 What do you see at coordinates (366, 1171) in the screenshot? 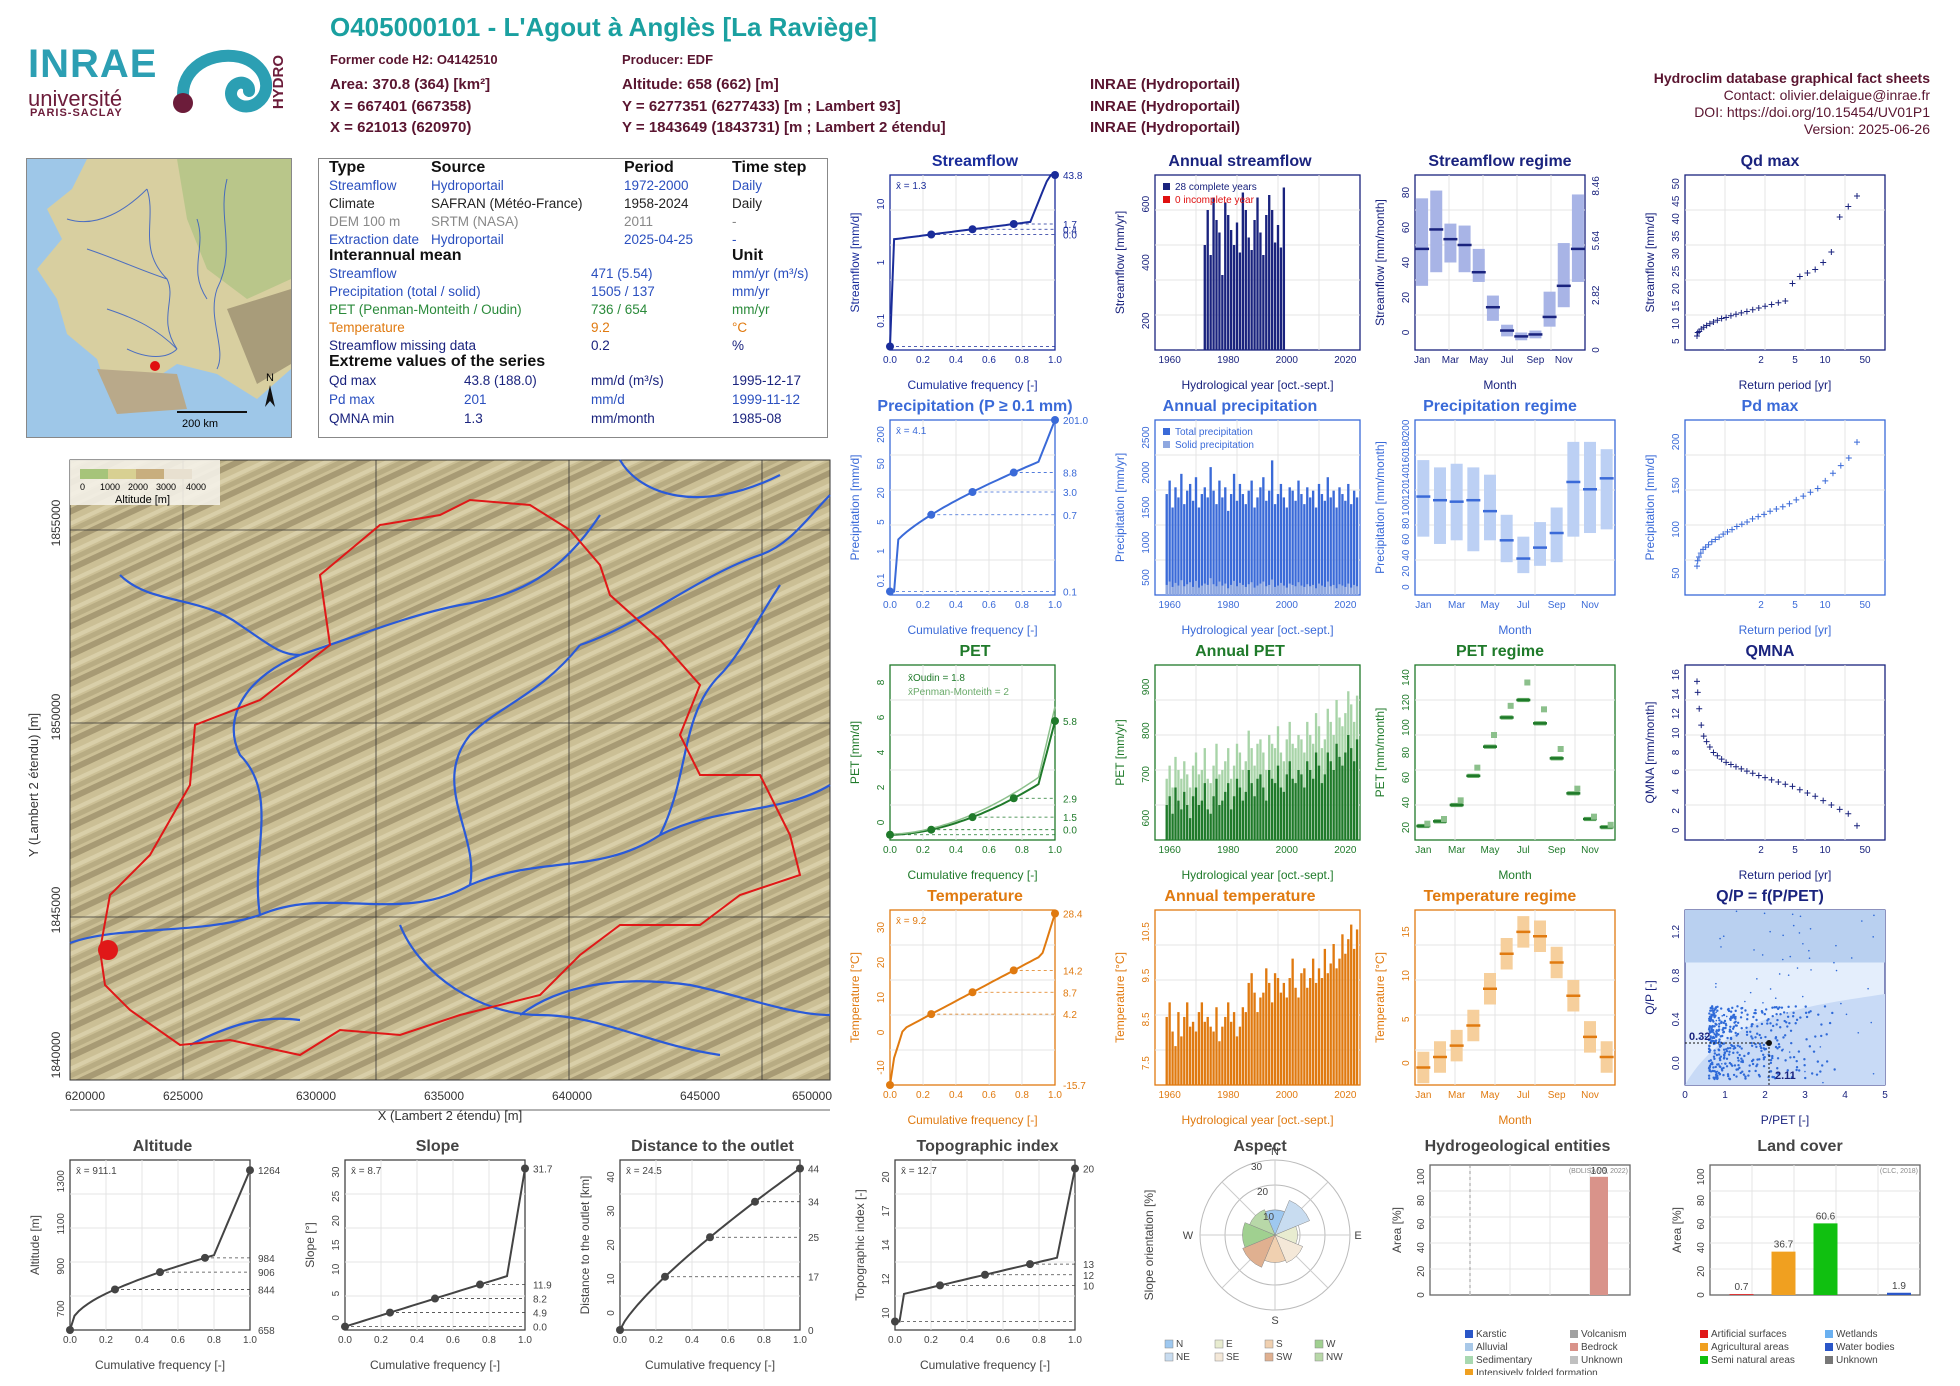
I see `mean-label: x̄ = 8.7` at bounding box center [366, 1171].